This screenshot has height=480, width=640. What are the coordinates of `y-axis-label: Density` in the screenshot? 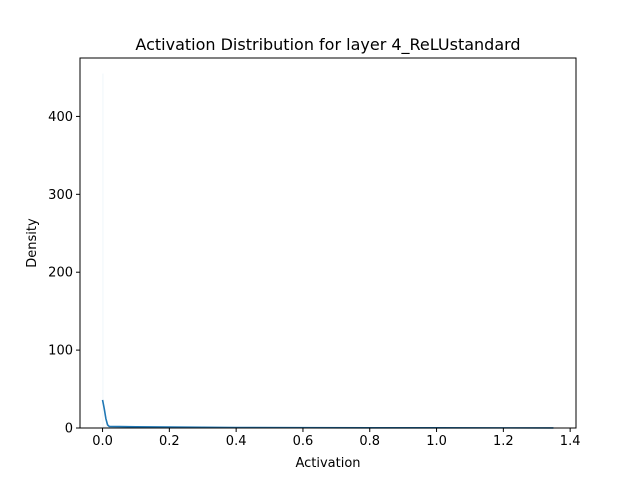 It's located at (32, 243).